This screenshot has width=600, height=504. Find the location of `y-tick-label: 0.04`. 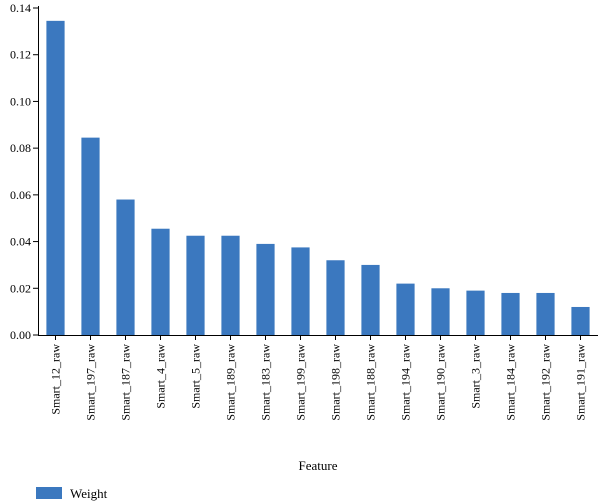

y-tick-label: 0.04 is located at coordinates (20, 242).